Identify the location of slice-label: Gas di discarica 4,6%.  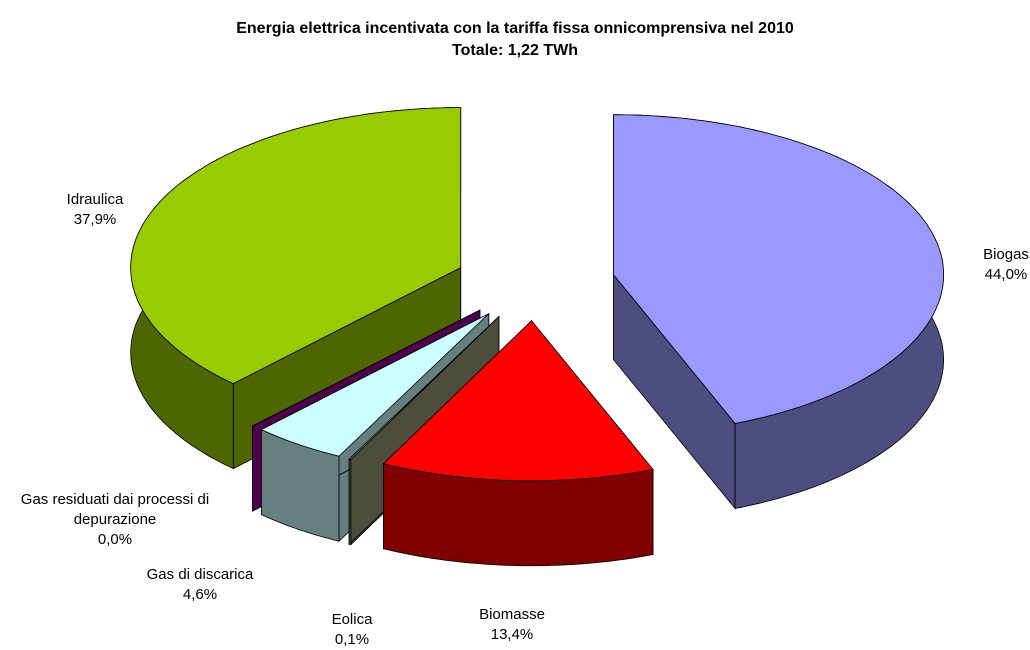
(200, 585).